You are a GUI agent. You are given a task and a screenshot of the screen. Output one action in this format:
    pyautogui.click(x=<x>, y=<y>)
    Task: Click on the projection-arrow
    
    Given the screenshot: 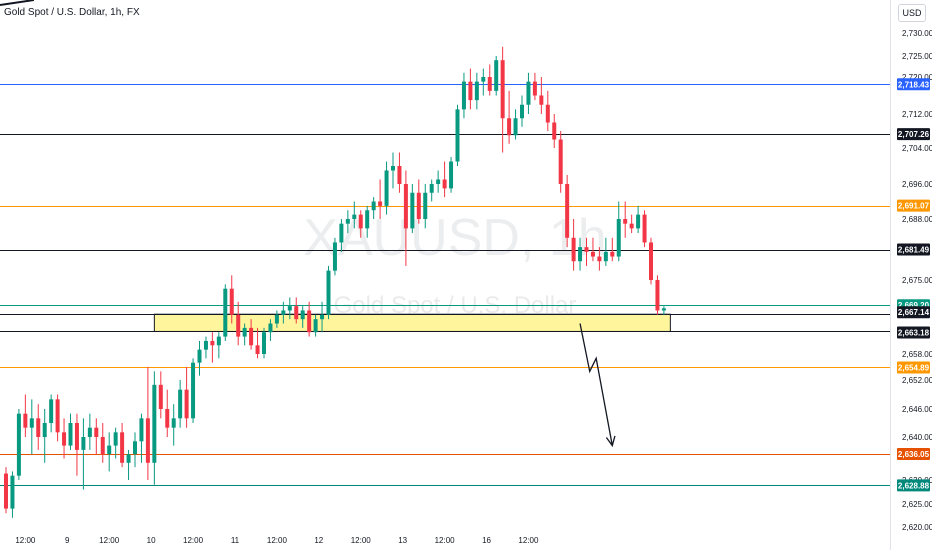 What is the action you would take?
    pyautogui.click(x=596, y=384)
    